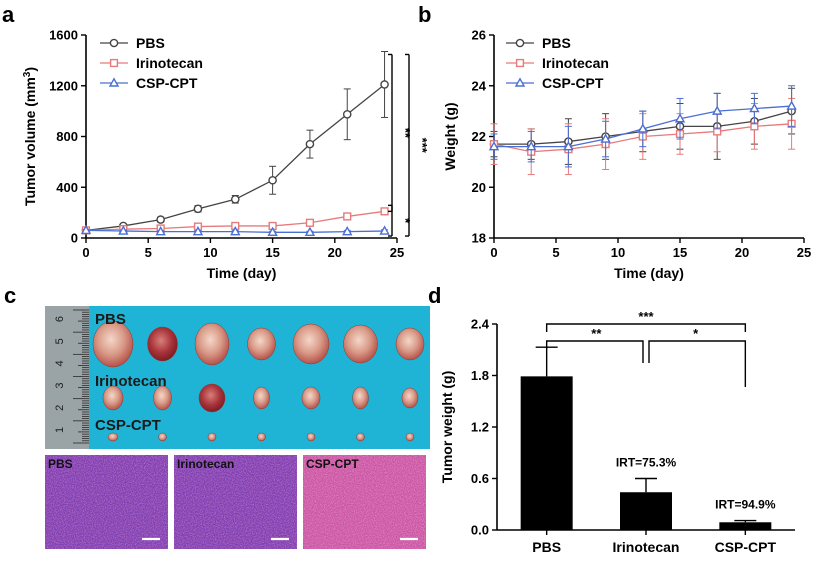  I want to click on x-tick-label-pbs: PBS, so click(546, 547).